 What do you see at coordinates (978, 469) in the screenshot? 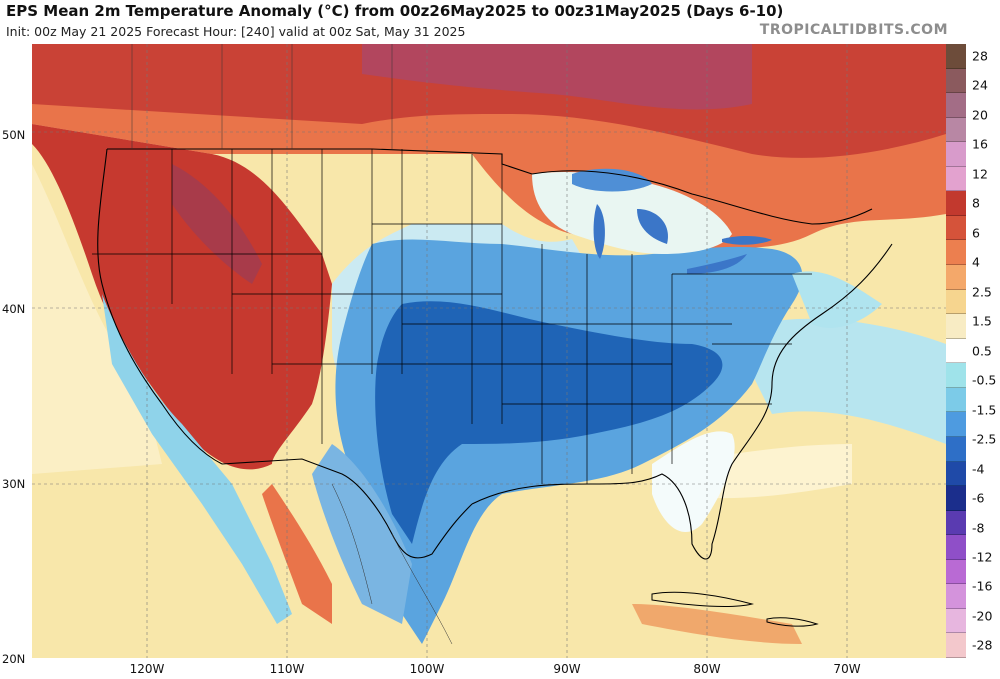
I see `colorbar-tick-label: -4` at bounding box center [978, 469].